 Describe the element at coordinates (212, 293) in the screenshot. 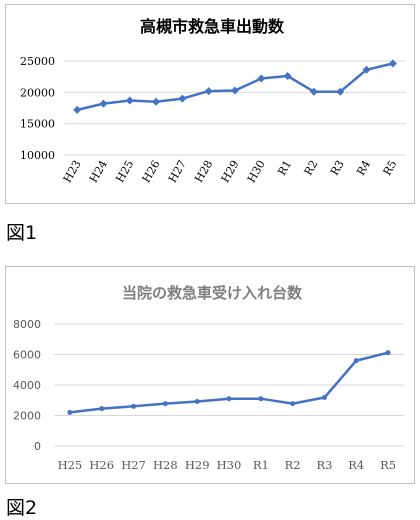

I see `chart-2-title: 当院の救急車受け入れ台数` at that location.